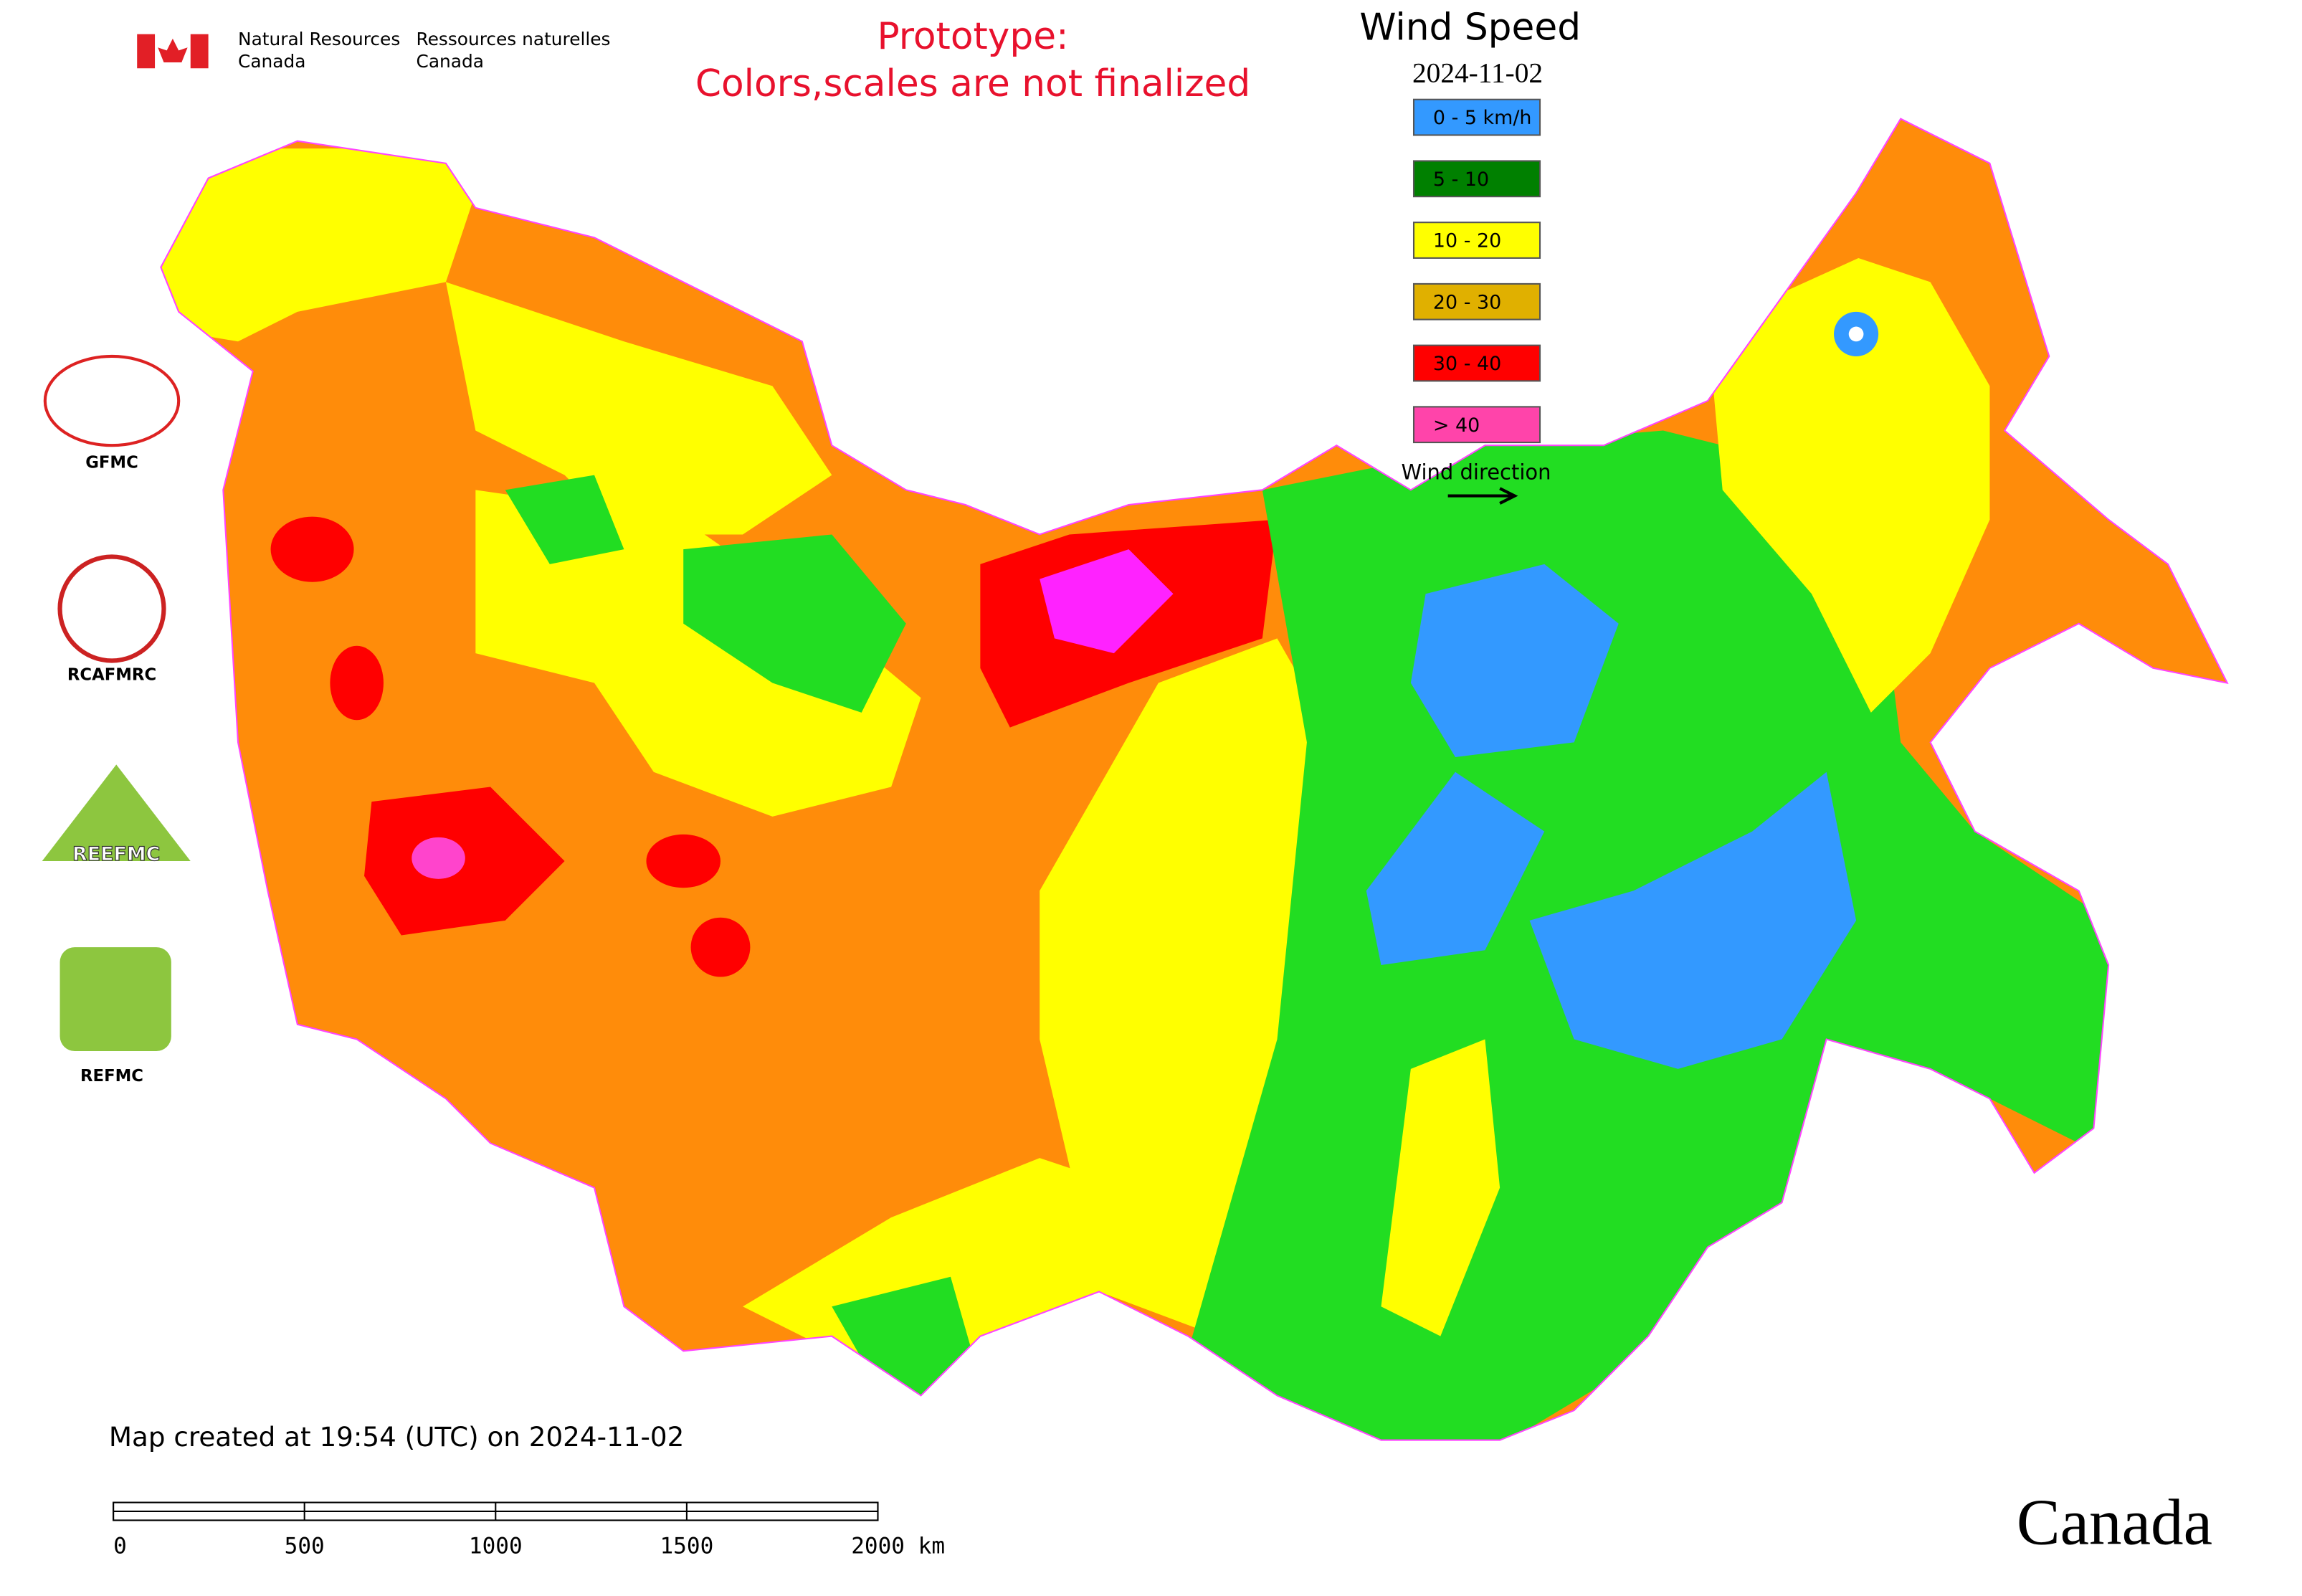 This screenshot has height=1596, width=2302. Describe the element at coordinates (1483, 496) in the screenshot. I see `wind-arrow` at that location.